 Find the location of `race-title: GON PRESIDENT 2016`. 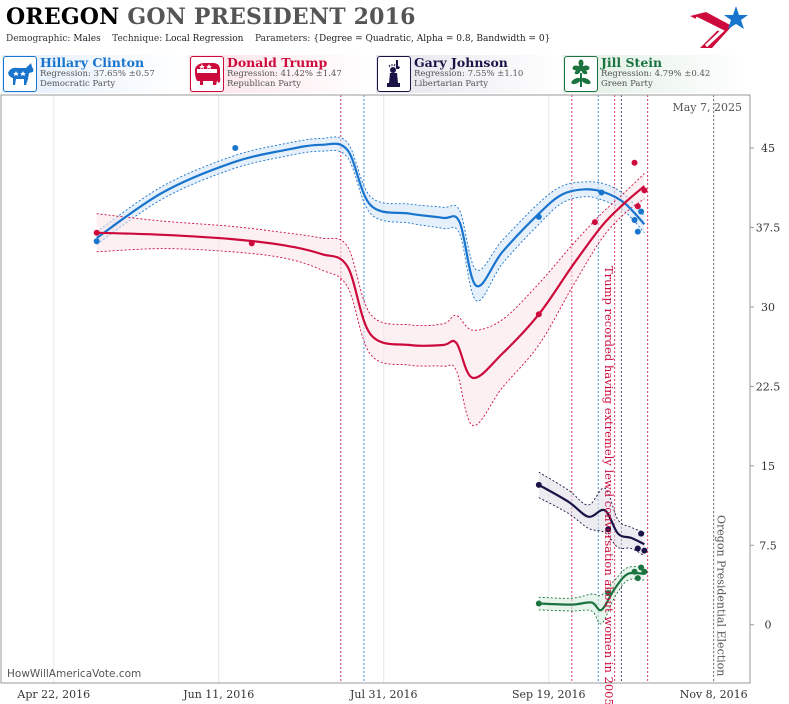

race-title: GON PRESIDENT 2016 is located at coordinates (271, 17).